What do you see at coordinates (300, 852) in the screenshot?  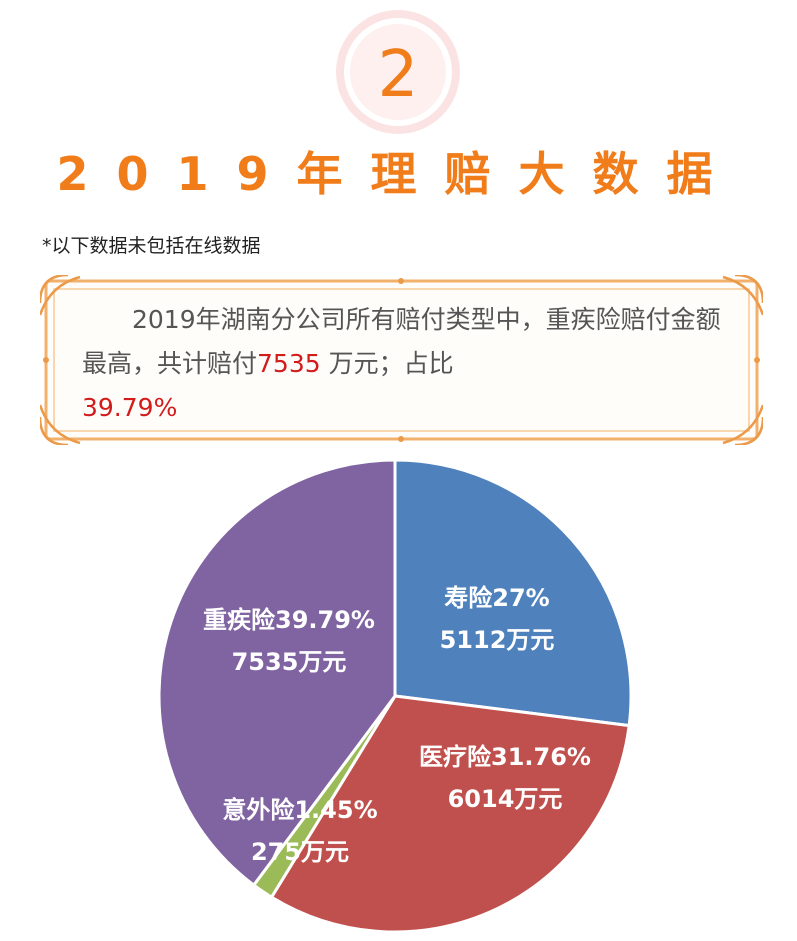 I see `slice-value-2: 275万元` at bounding box center [300, 852].